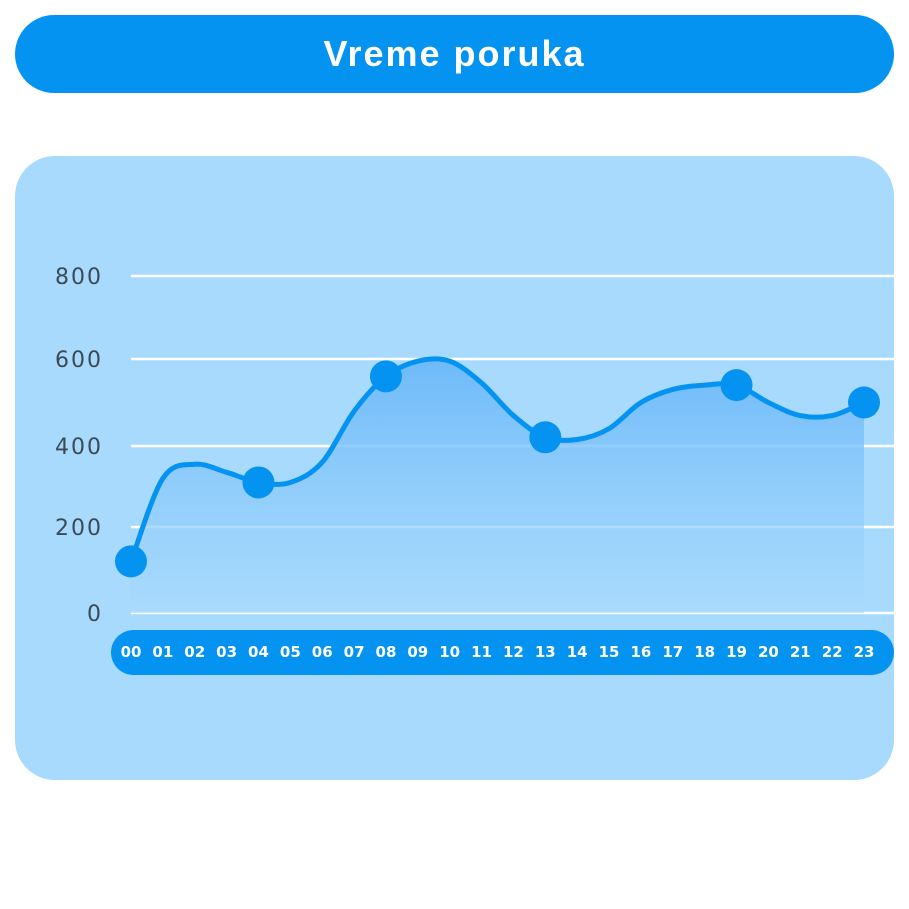  I want to click on x-tick-label: 11, so click(481, 652).